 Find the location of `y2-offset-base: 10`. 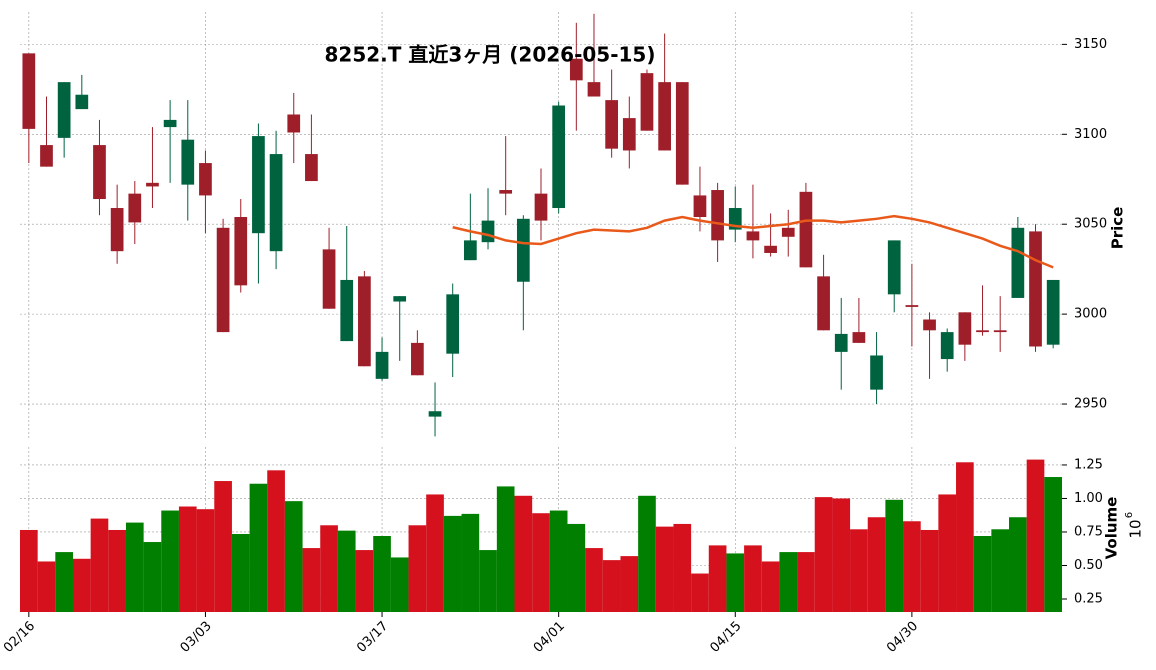

y2-offset-base: 10 is located at coordinates (1136, 528).